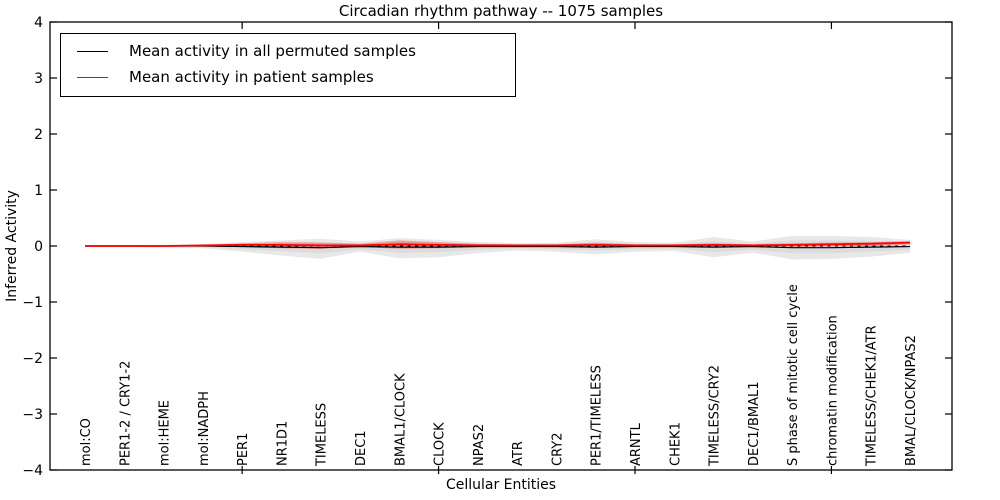  I want to click on y-tick-label: 4, so click(38, 23).